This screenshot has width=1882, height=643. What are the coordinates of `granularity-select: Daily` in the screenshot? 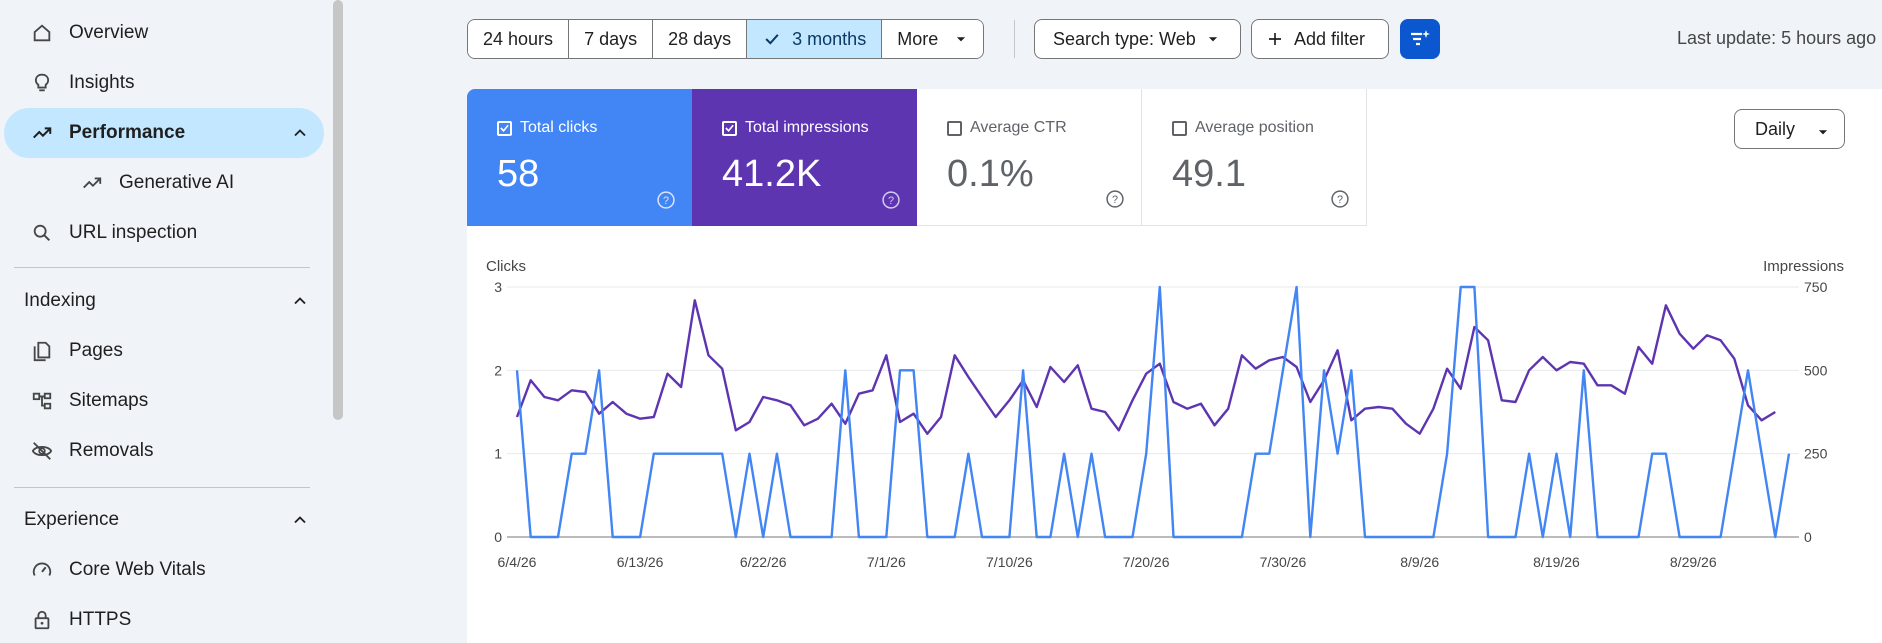 It's located at (1789, 129).